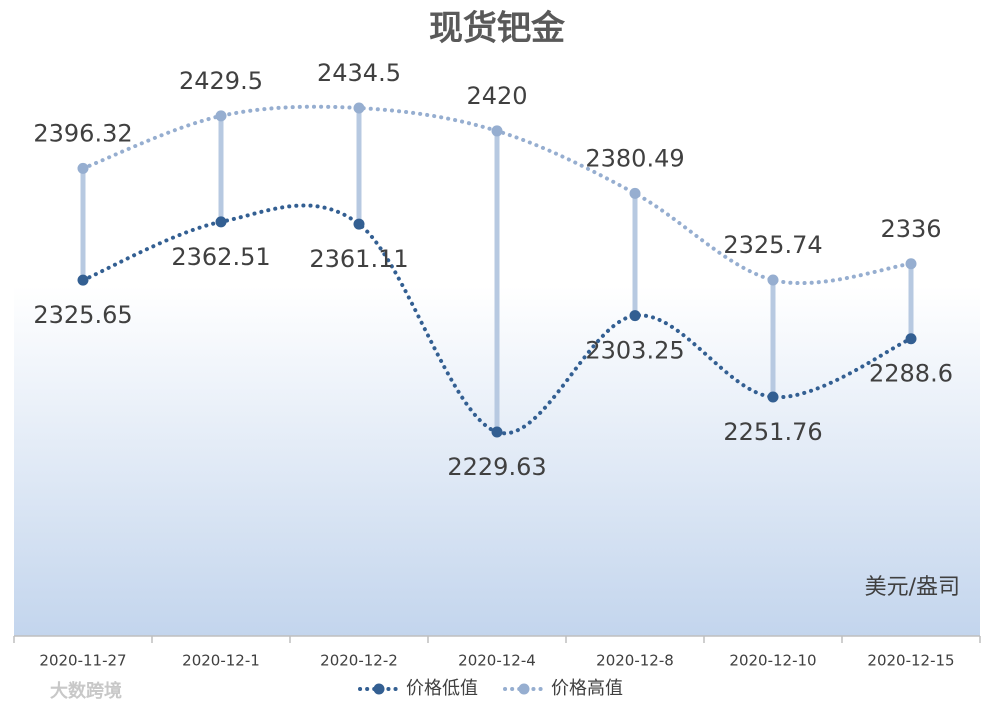 The height and width of the screenshot is (712, 994). What do you see at coordinates (221, 661) in the screenshot?
I see `x-tick-label: 2020-12-1` at bounding box center [221, 661].